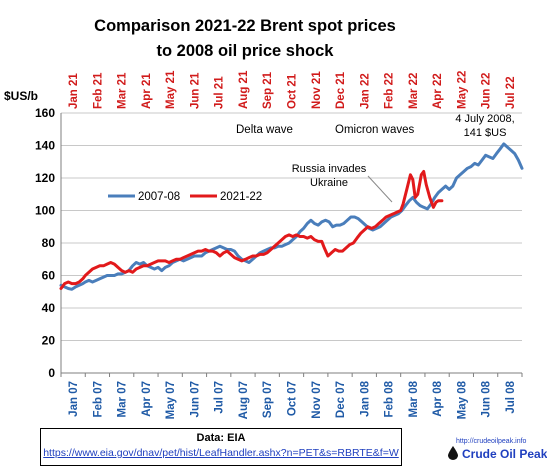 The width and height of the screenshot is (547, 473). I want to click on x-bottom-tick-label: Apr 08, so click(438, 398).